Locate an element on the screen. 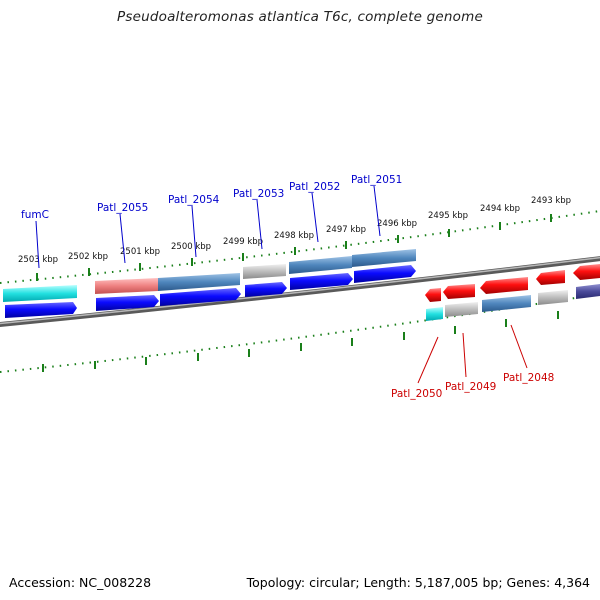 The height and width of the screenshot is (600, 600). label-patl-2050: Patl_2050 is located at coordinates (416, 394).